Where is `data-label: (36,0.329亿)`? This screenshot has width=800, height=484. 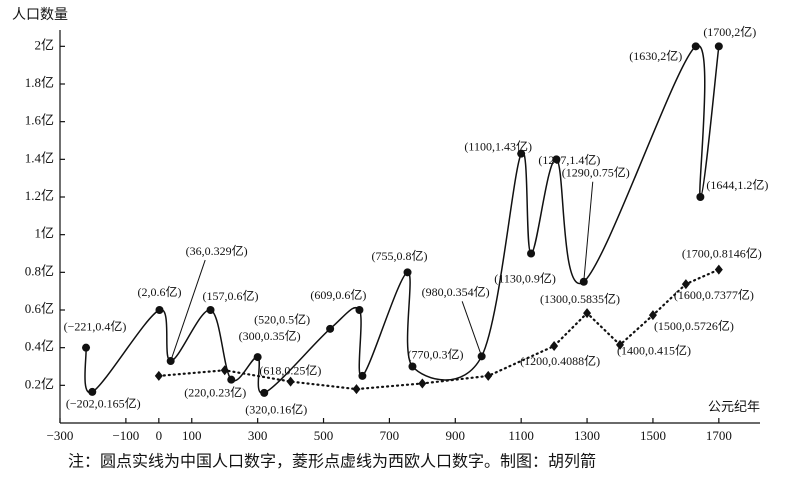 data-label: (36,0.329亿) is located at coordinates (217, 250).